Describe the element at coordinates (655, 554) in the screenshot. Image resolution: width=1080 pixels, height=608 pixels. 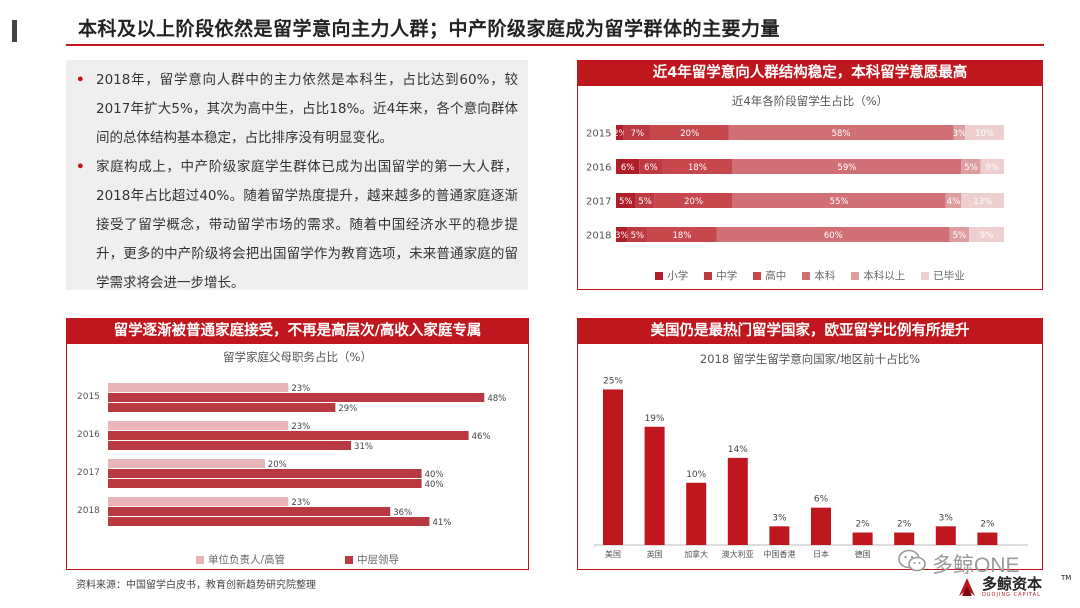
I see `category-label: 英国` at that location.